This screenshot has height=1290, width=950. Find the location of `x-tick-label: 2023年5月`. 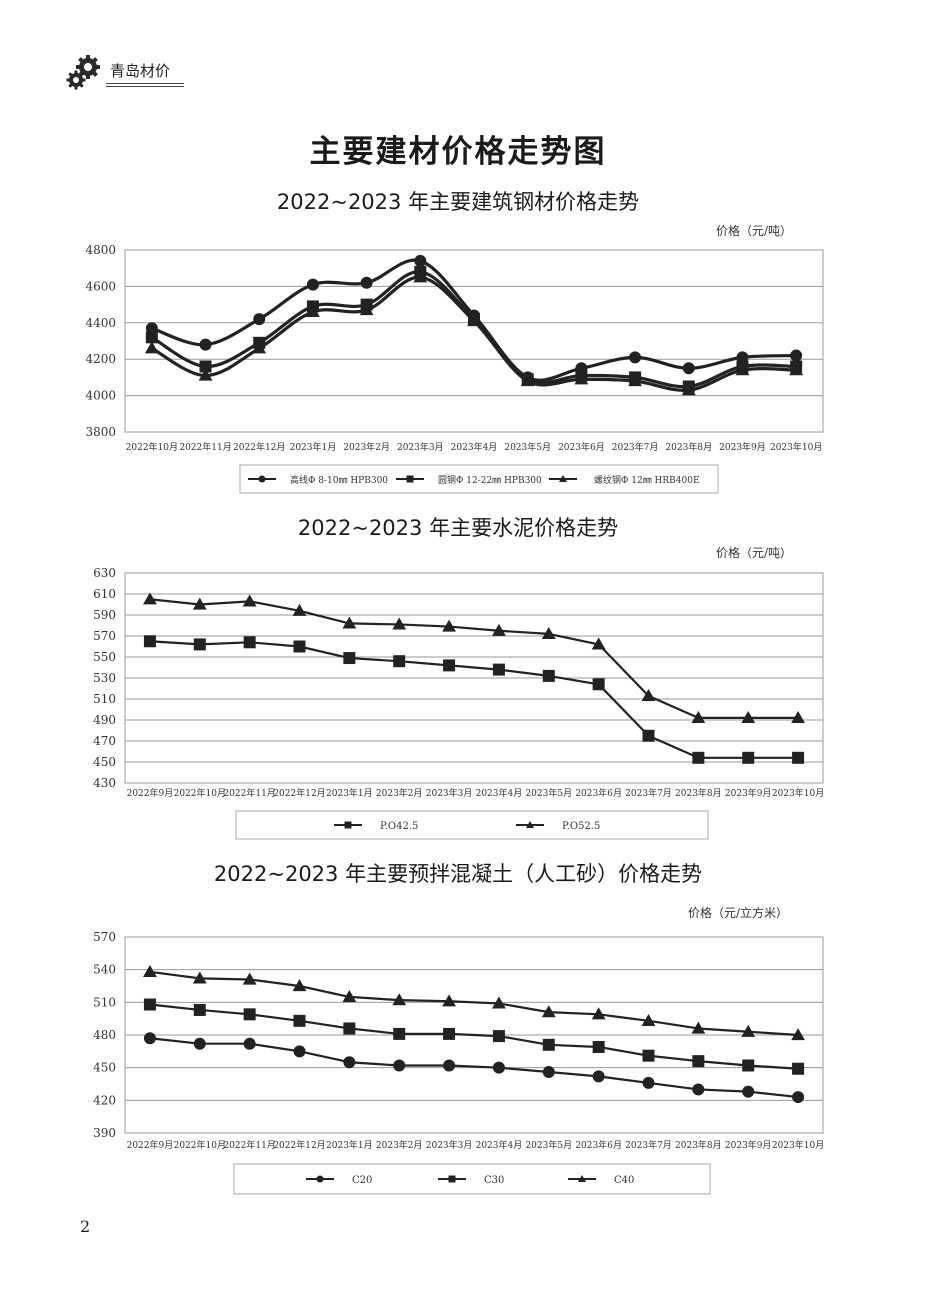

x-tick-label: 2023年5月 is located at coordinates (548, 793).